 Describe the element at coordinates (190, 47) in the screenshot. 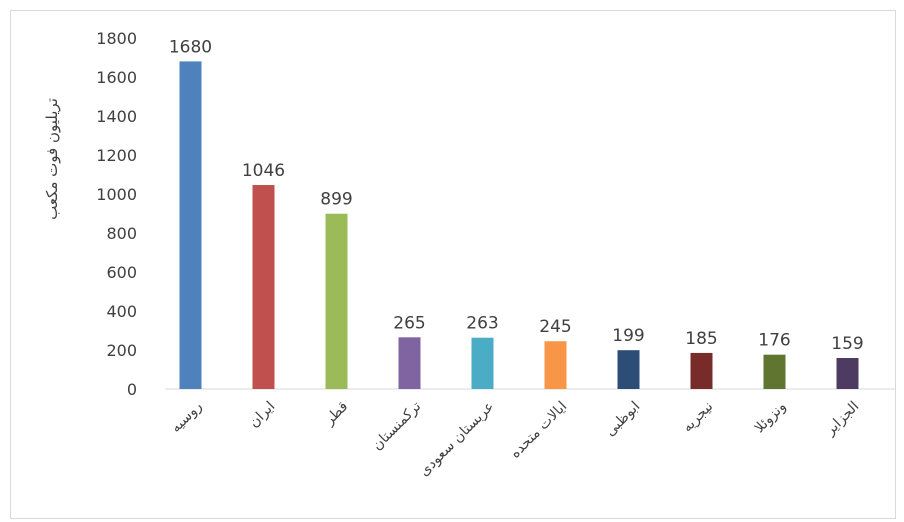

I see `data-label: 1680` at that location.